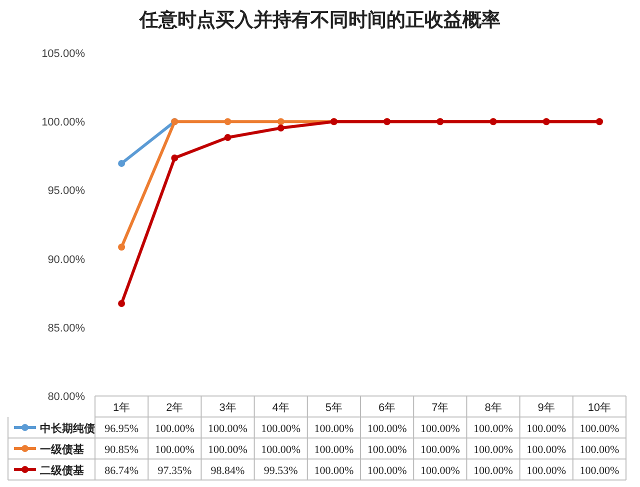 Image resolution: width=640 pixels, height=487 pixels. Describe the element at coordinates (281, 471) in the screenshot. I see `data-label: 99.53%` at that location.